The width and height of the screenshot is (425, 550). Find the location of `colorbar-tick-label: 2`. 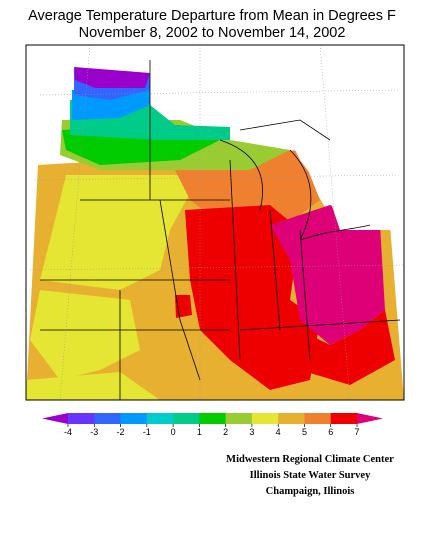

colorbar-tick-label: 2 is located at coordinates (225, 432).